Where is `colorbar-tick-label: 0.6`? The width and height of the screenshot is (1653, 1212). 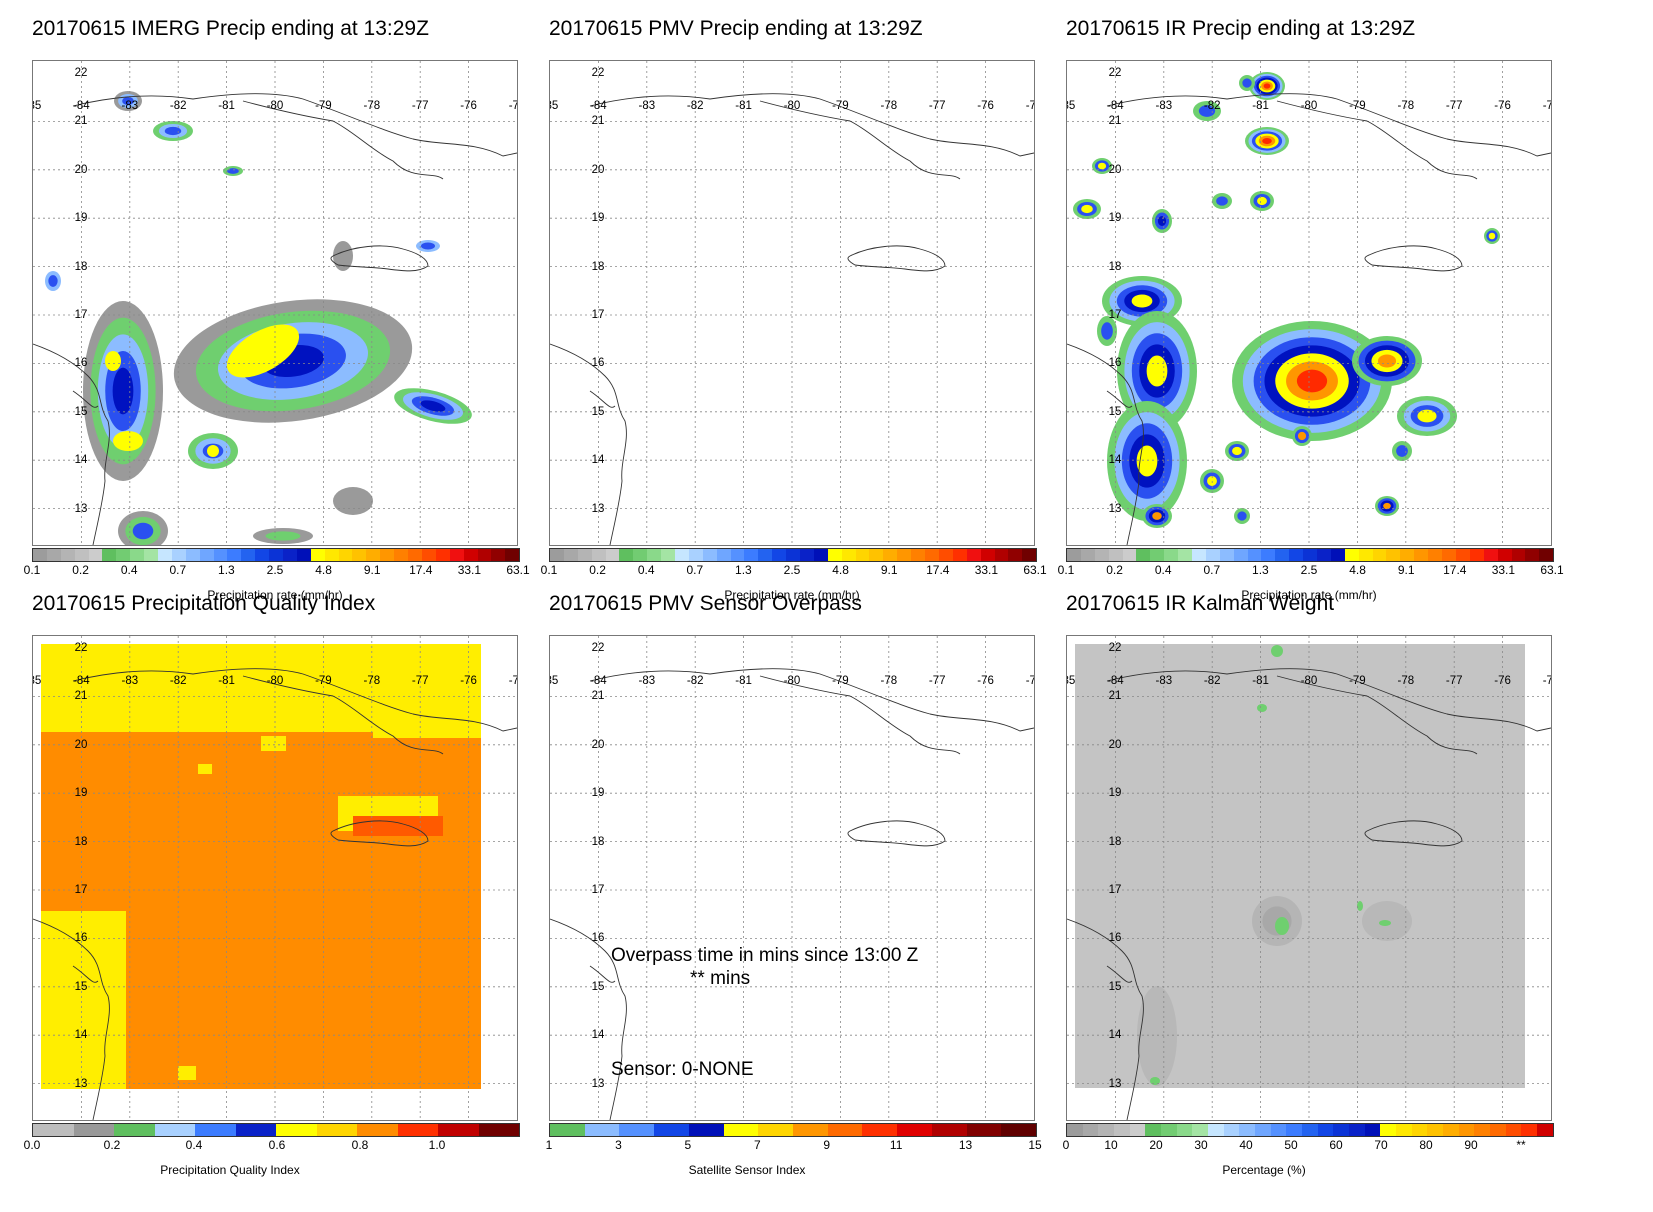 colorbar-tick-label: 0.6 is located at coordinates (277, 1145).